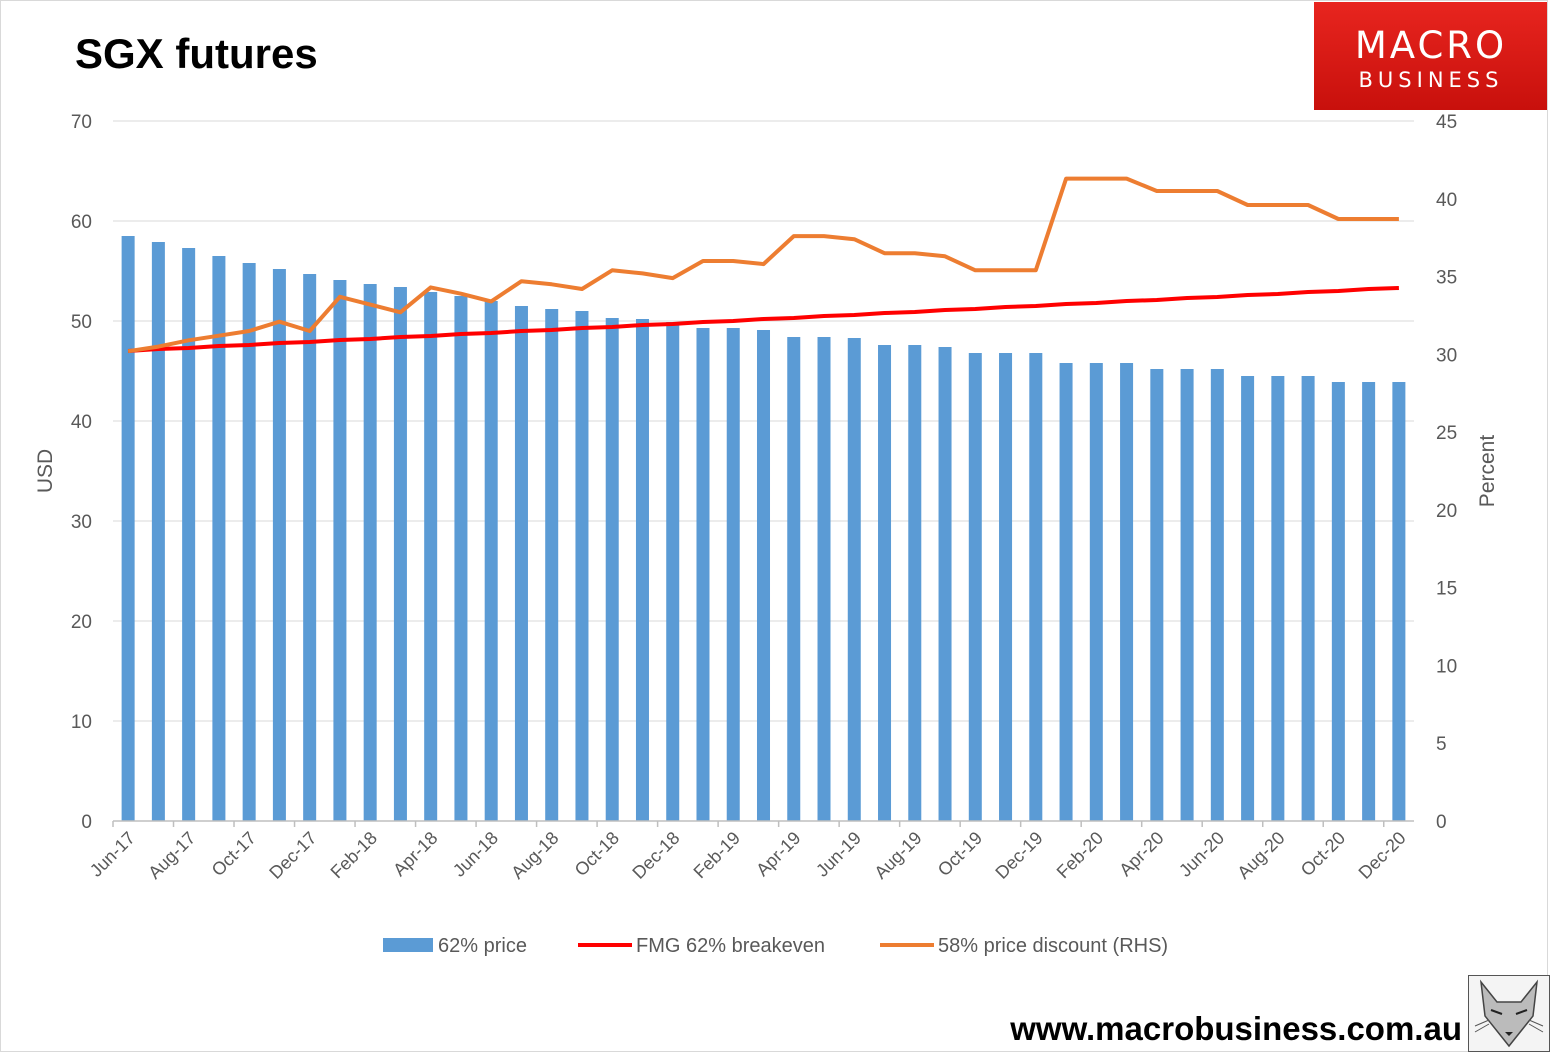  I want to click on x-tick-label: Dec-19, so click(1018, 855).